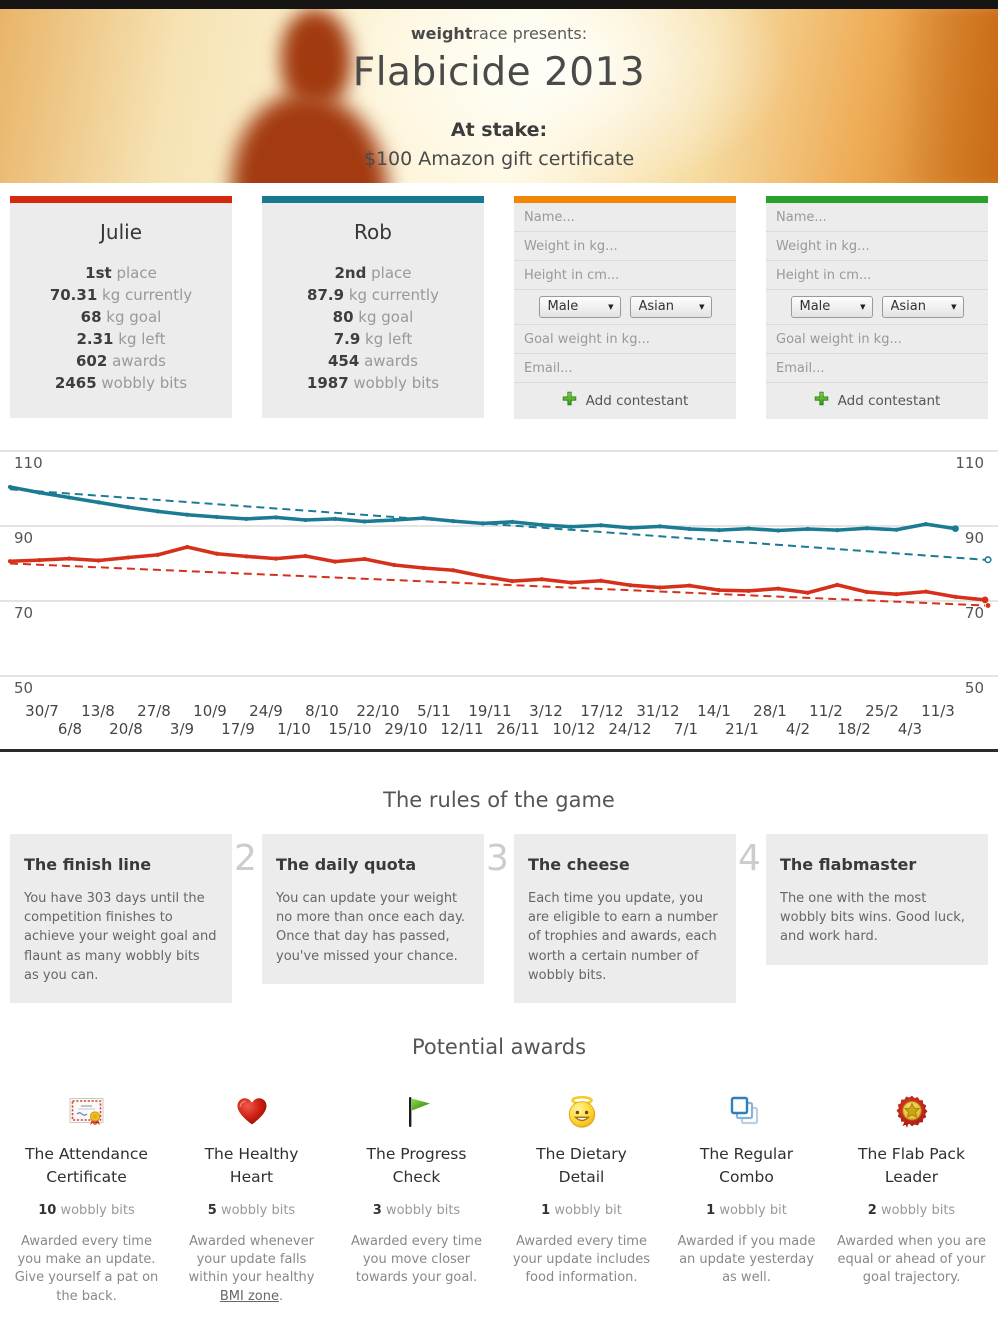 This screenshot has width=998, height=1336. Describe the element at coordinates (245, 858) in the screenshot. I see `rule-number: 2` at that location.